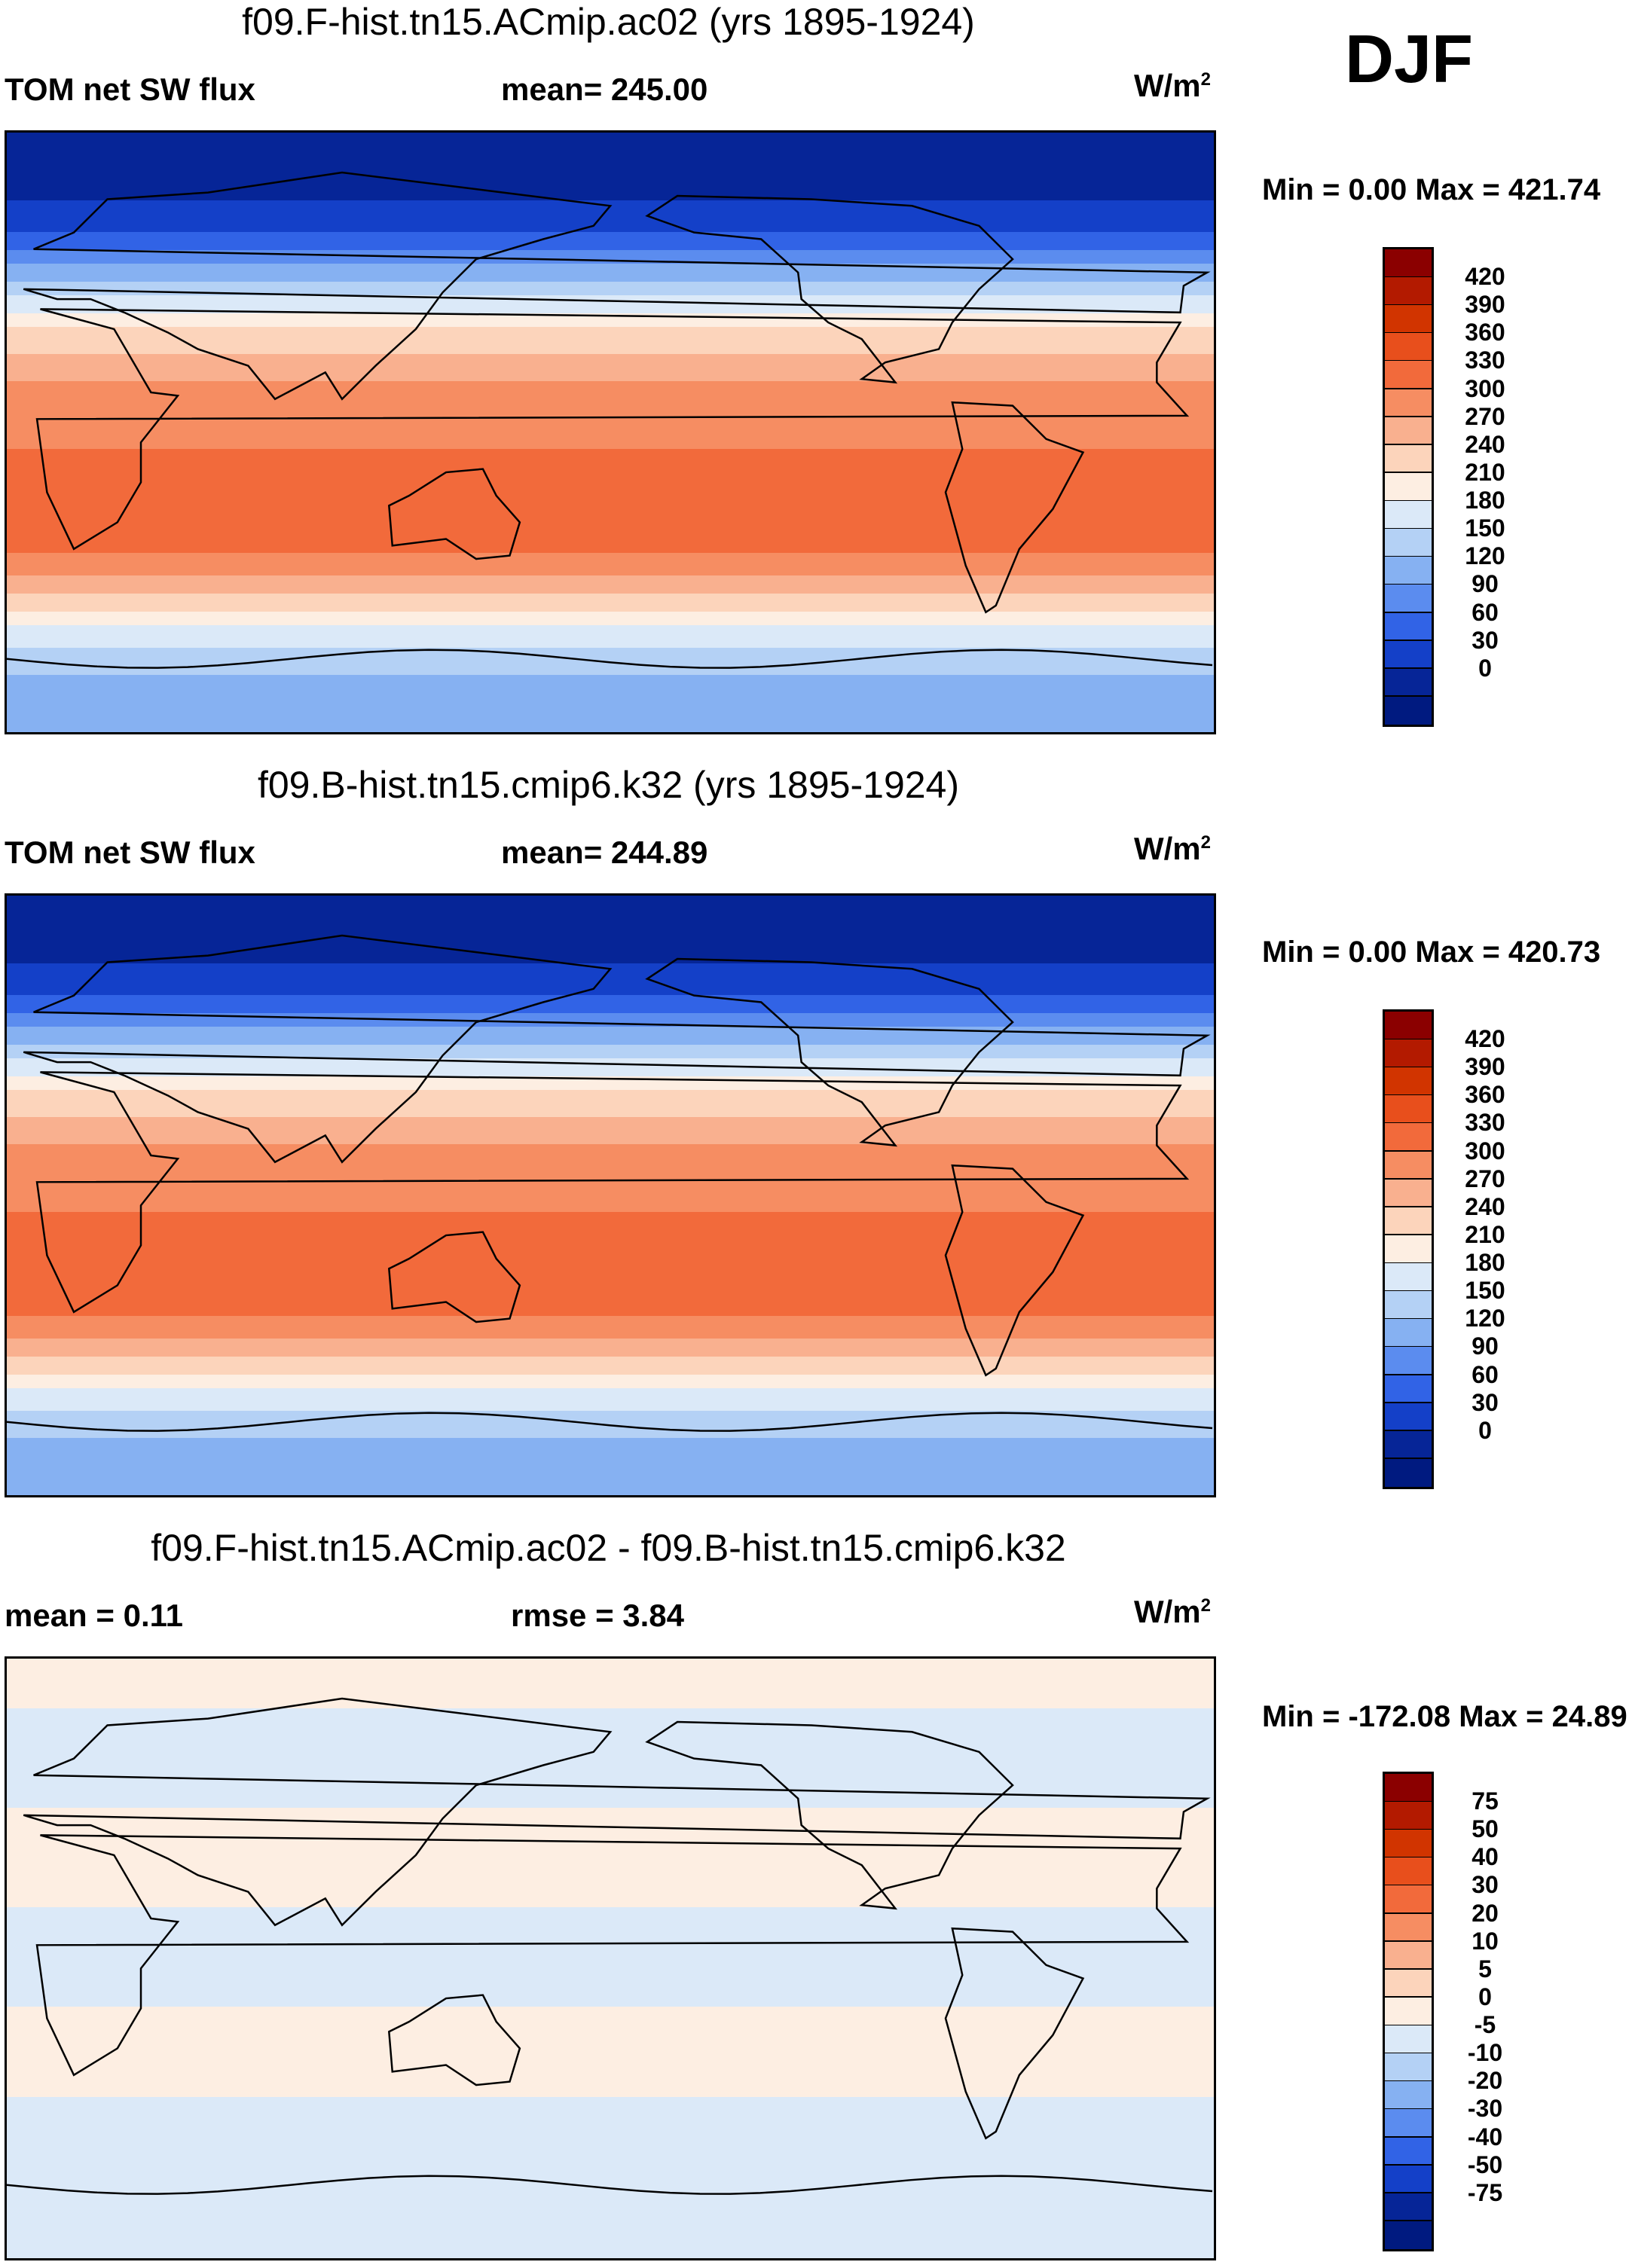  Describe the element at coordinates (1485, 556) in the screenshot. I see `colorbar-tick-label: 120` at that location.